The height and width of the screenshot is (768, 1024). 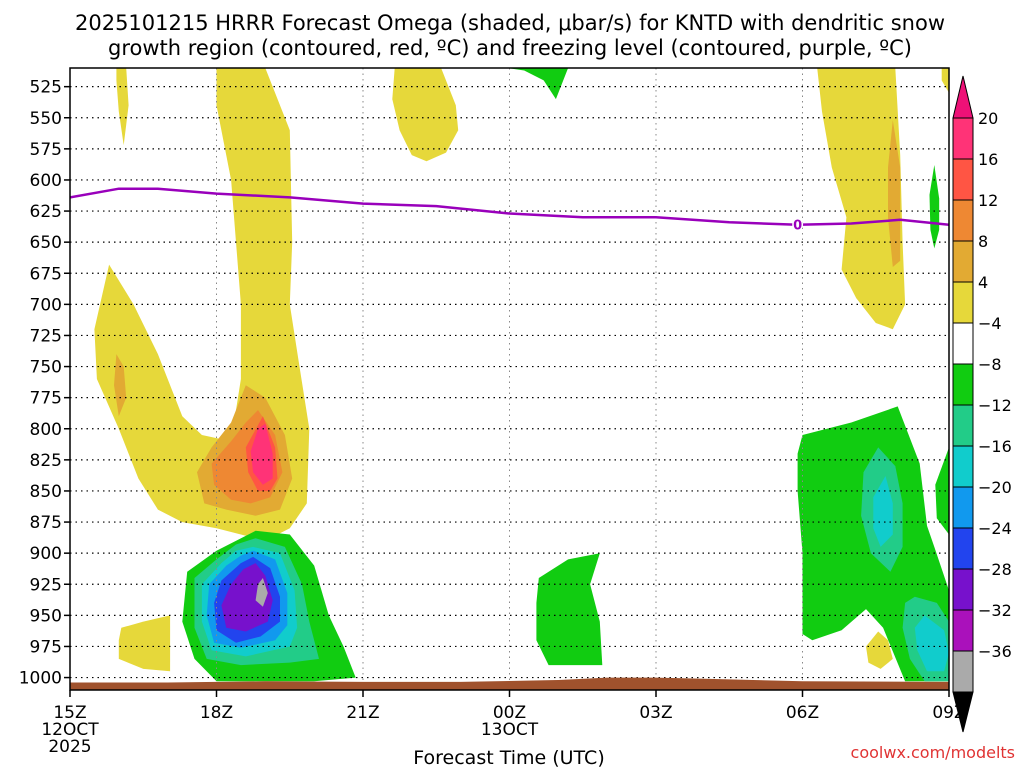 I want to click on x-tick-label-15-0: 06Z, so click(x=802, y=713).